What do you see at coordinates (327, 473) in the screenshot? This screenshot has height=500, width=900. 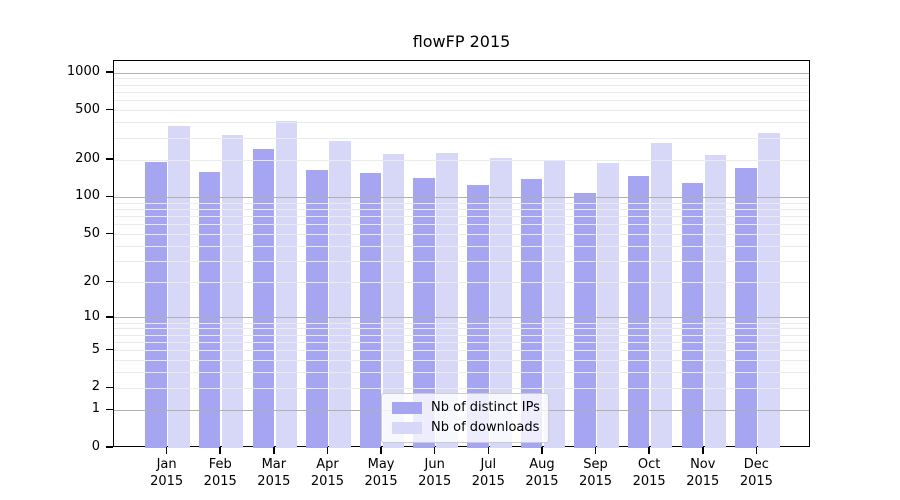 I see `x-tick-label: Apr 2015` at bounding box center [327, 473].